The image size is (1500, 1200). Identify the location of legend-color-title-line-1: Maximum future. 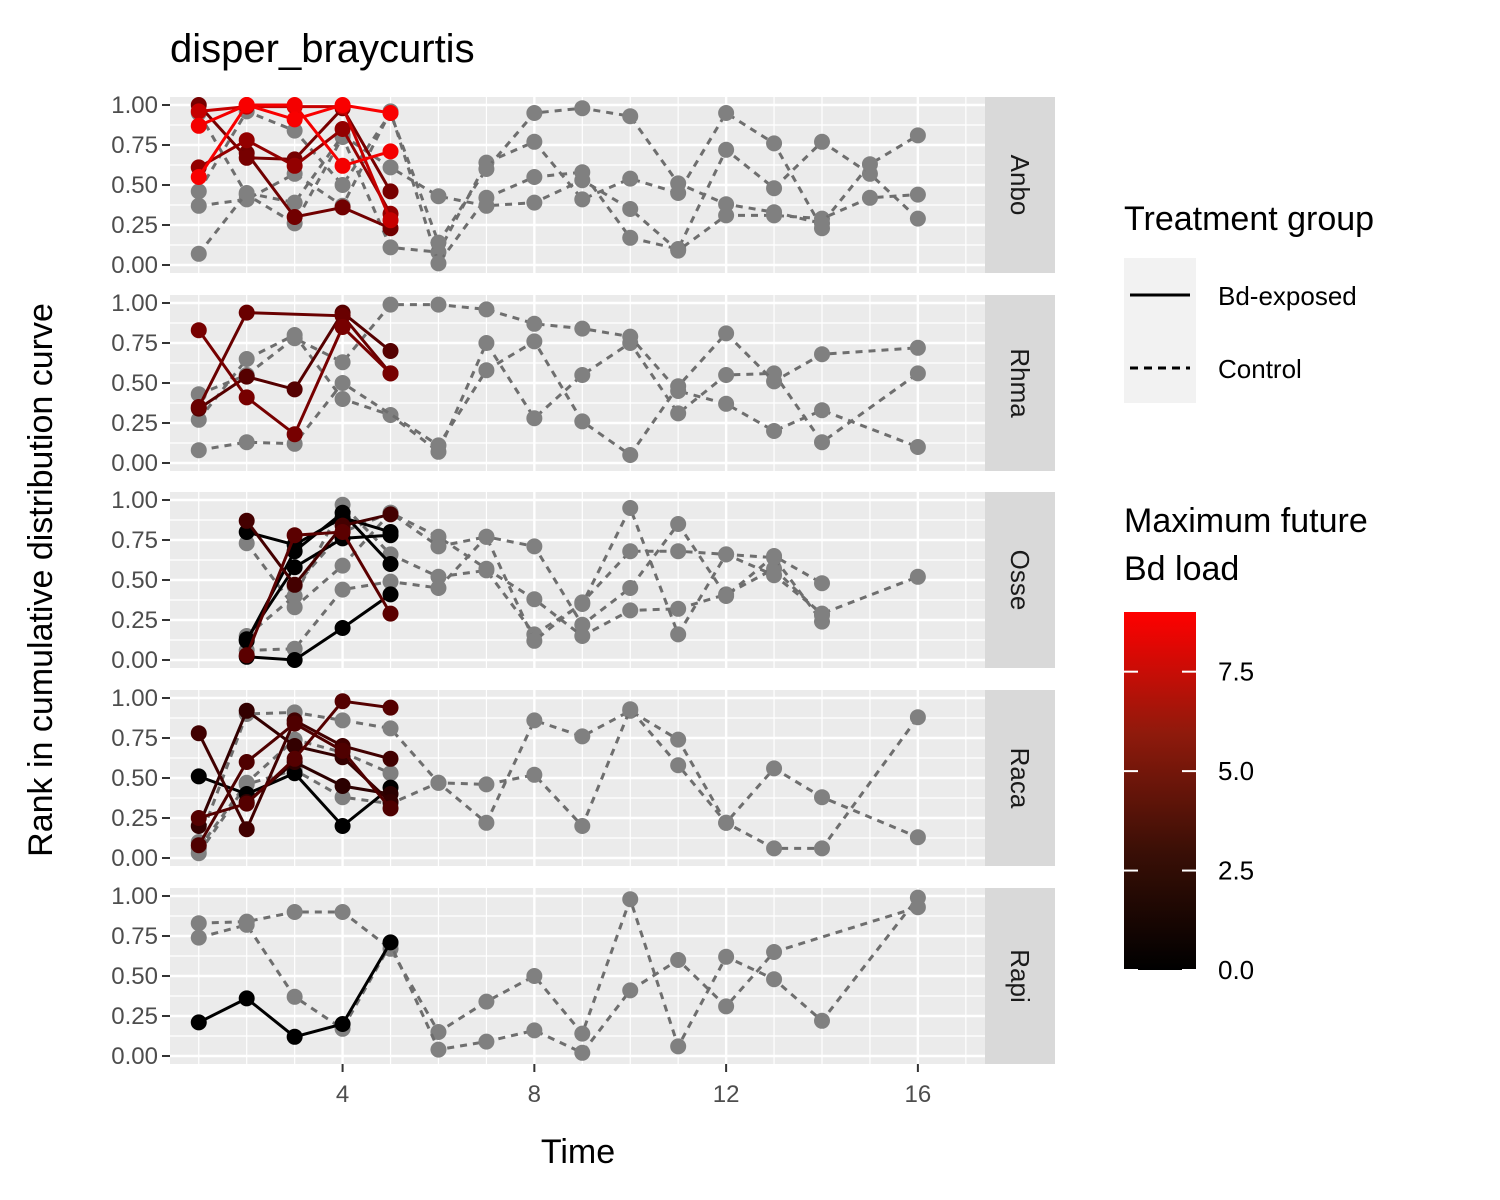
(1246, 521).